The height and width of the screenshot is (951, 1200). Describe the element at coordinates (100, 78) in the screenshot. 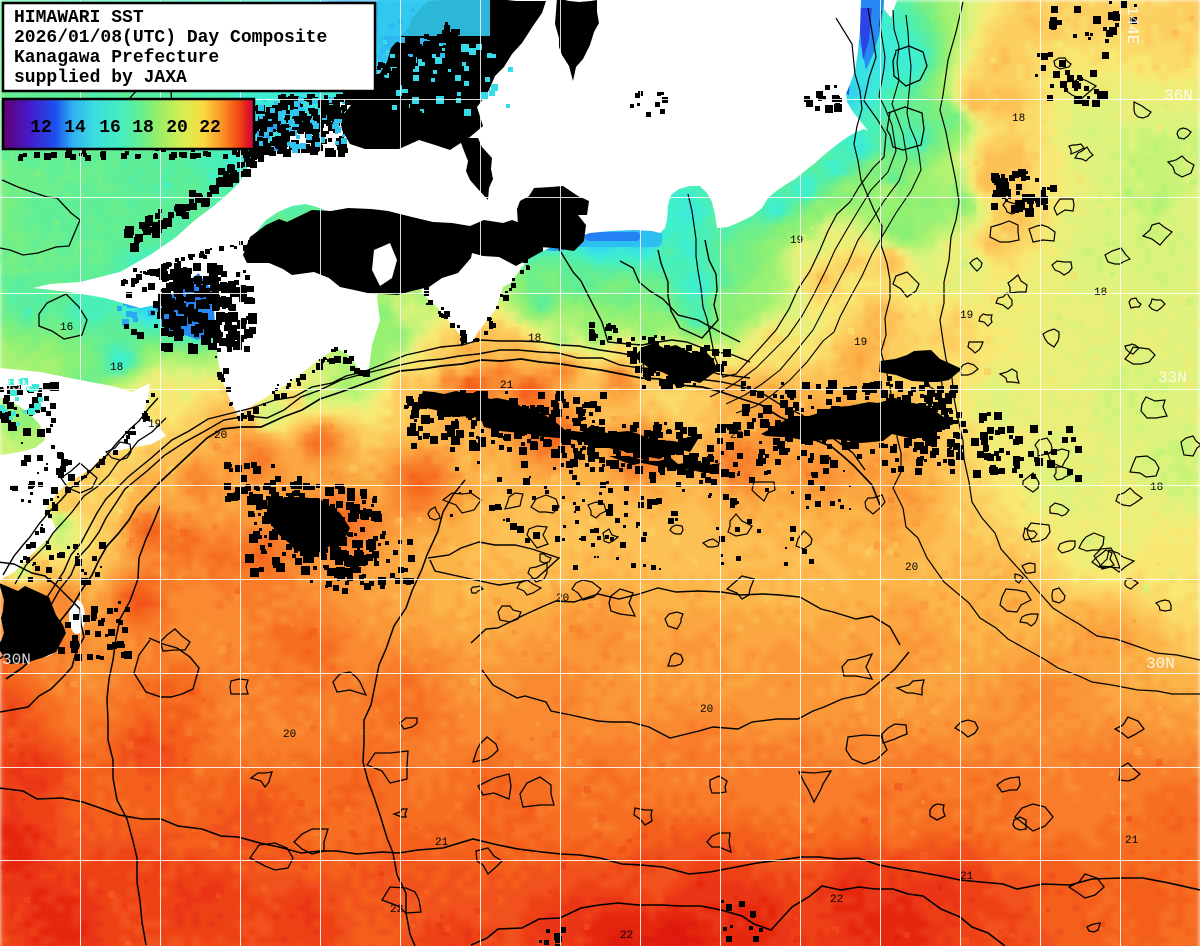

I see `svg-text: supplied by JAXA` at that location.